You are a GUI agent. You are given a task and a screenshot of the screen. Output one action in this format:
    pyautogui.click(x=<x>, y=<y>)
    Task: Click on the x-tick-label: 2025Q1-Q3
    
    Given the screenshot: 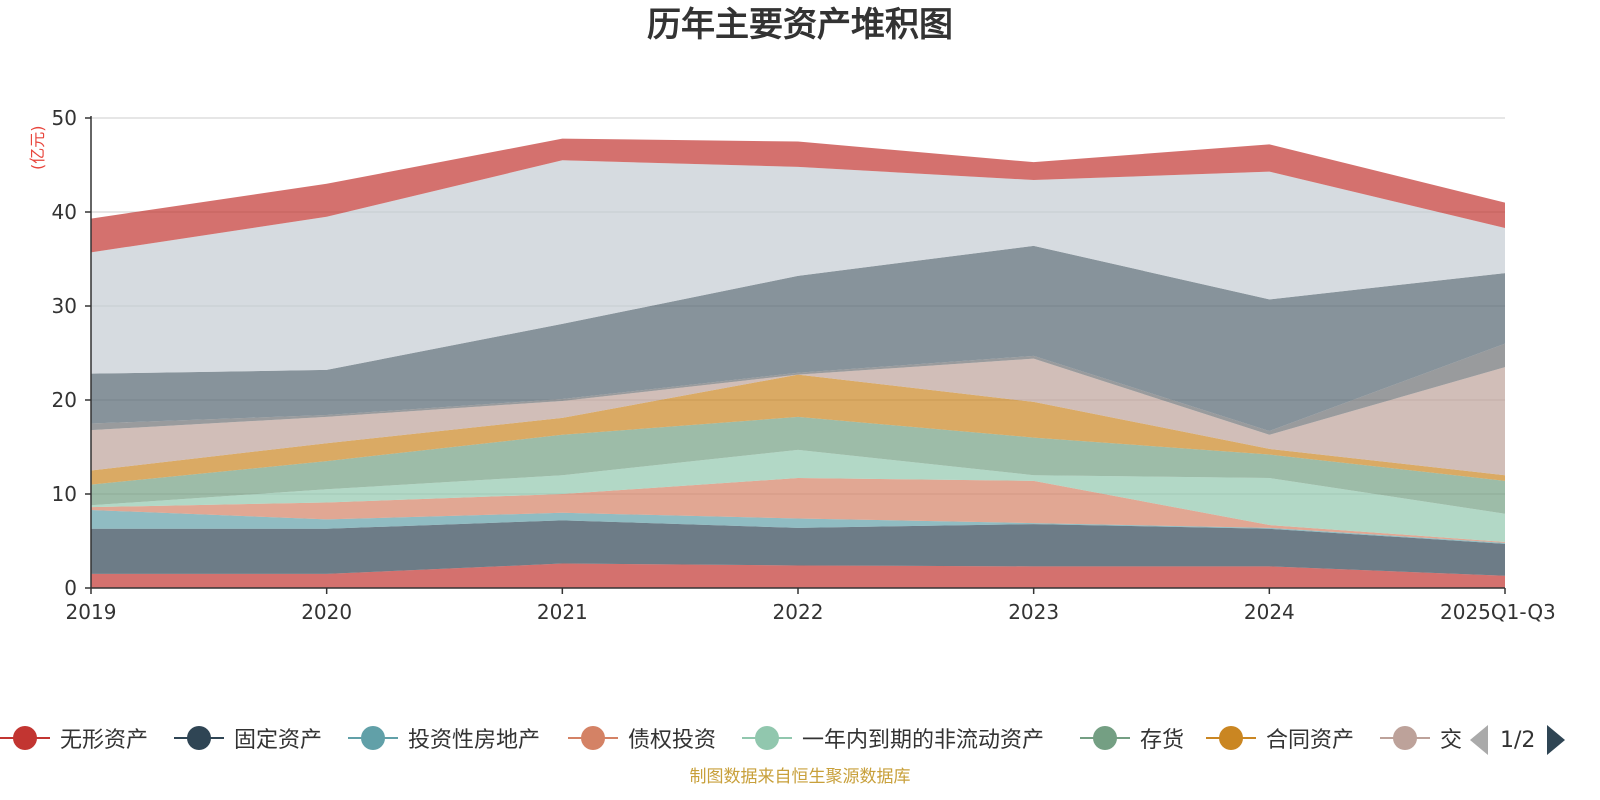 What is the action you would take?
    pyautogui.click(x=1498, y=612)
    